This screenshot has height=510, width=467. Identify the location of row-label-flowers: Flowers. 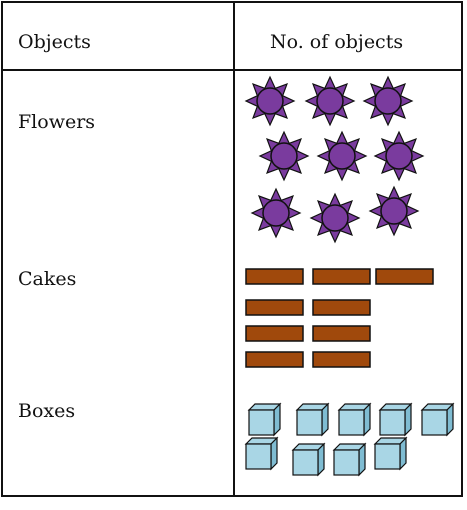
(56, 122).